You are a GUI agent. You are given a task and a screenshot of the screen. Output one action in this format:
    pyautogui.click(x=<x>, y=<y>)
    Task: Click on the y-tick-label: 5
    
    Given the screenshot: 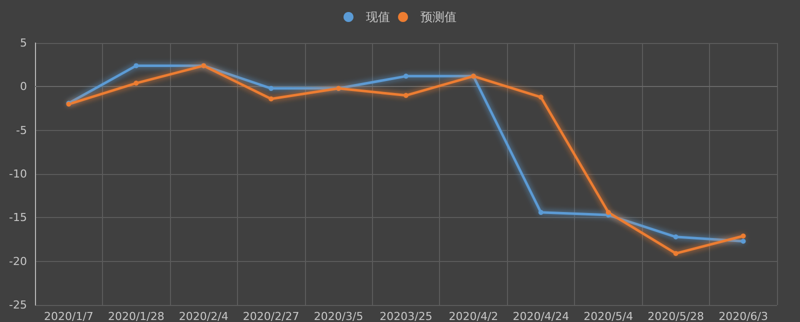 What is the action you would take?
    pyautogui.click(x=23, y=43)
    